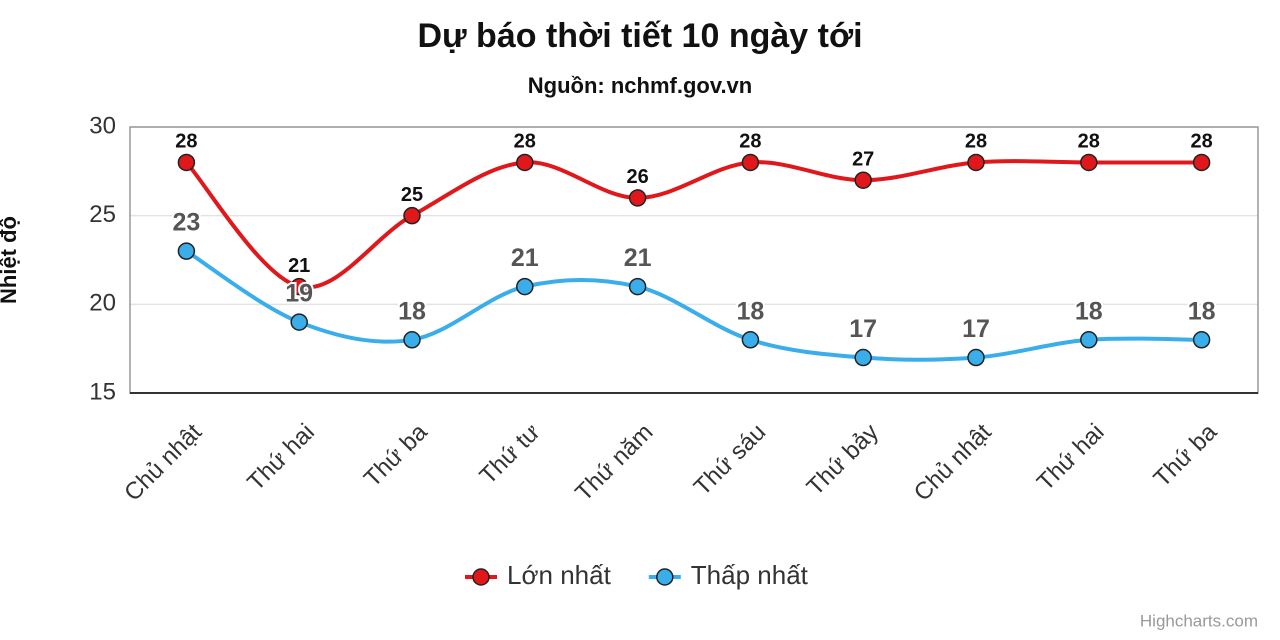 The image size is (1280, 640). Describe the element at coordinates (102, 303) in the screenshot. I see `y-tick-label: 20` at that location.